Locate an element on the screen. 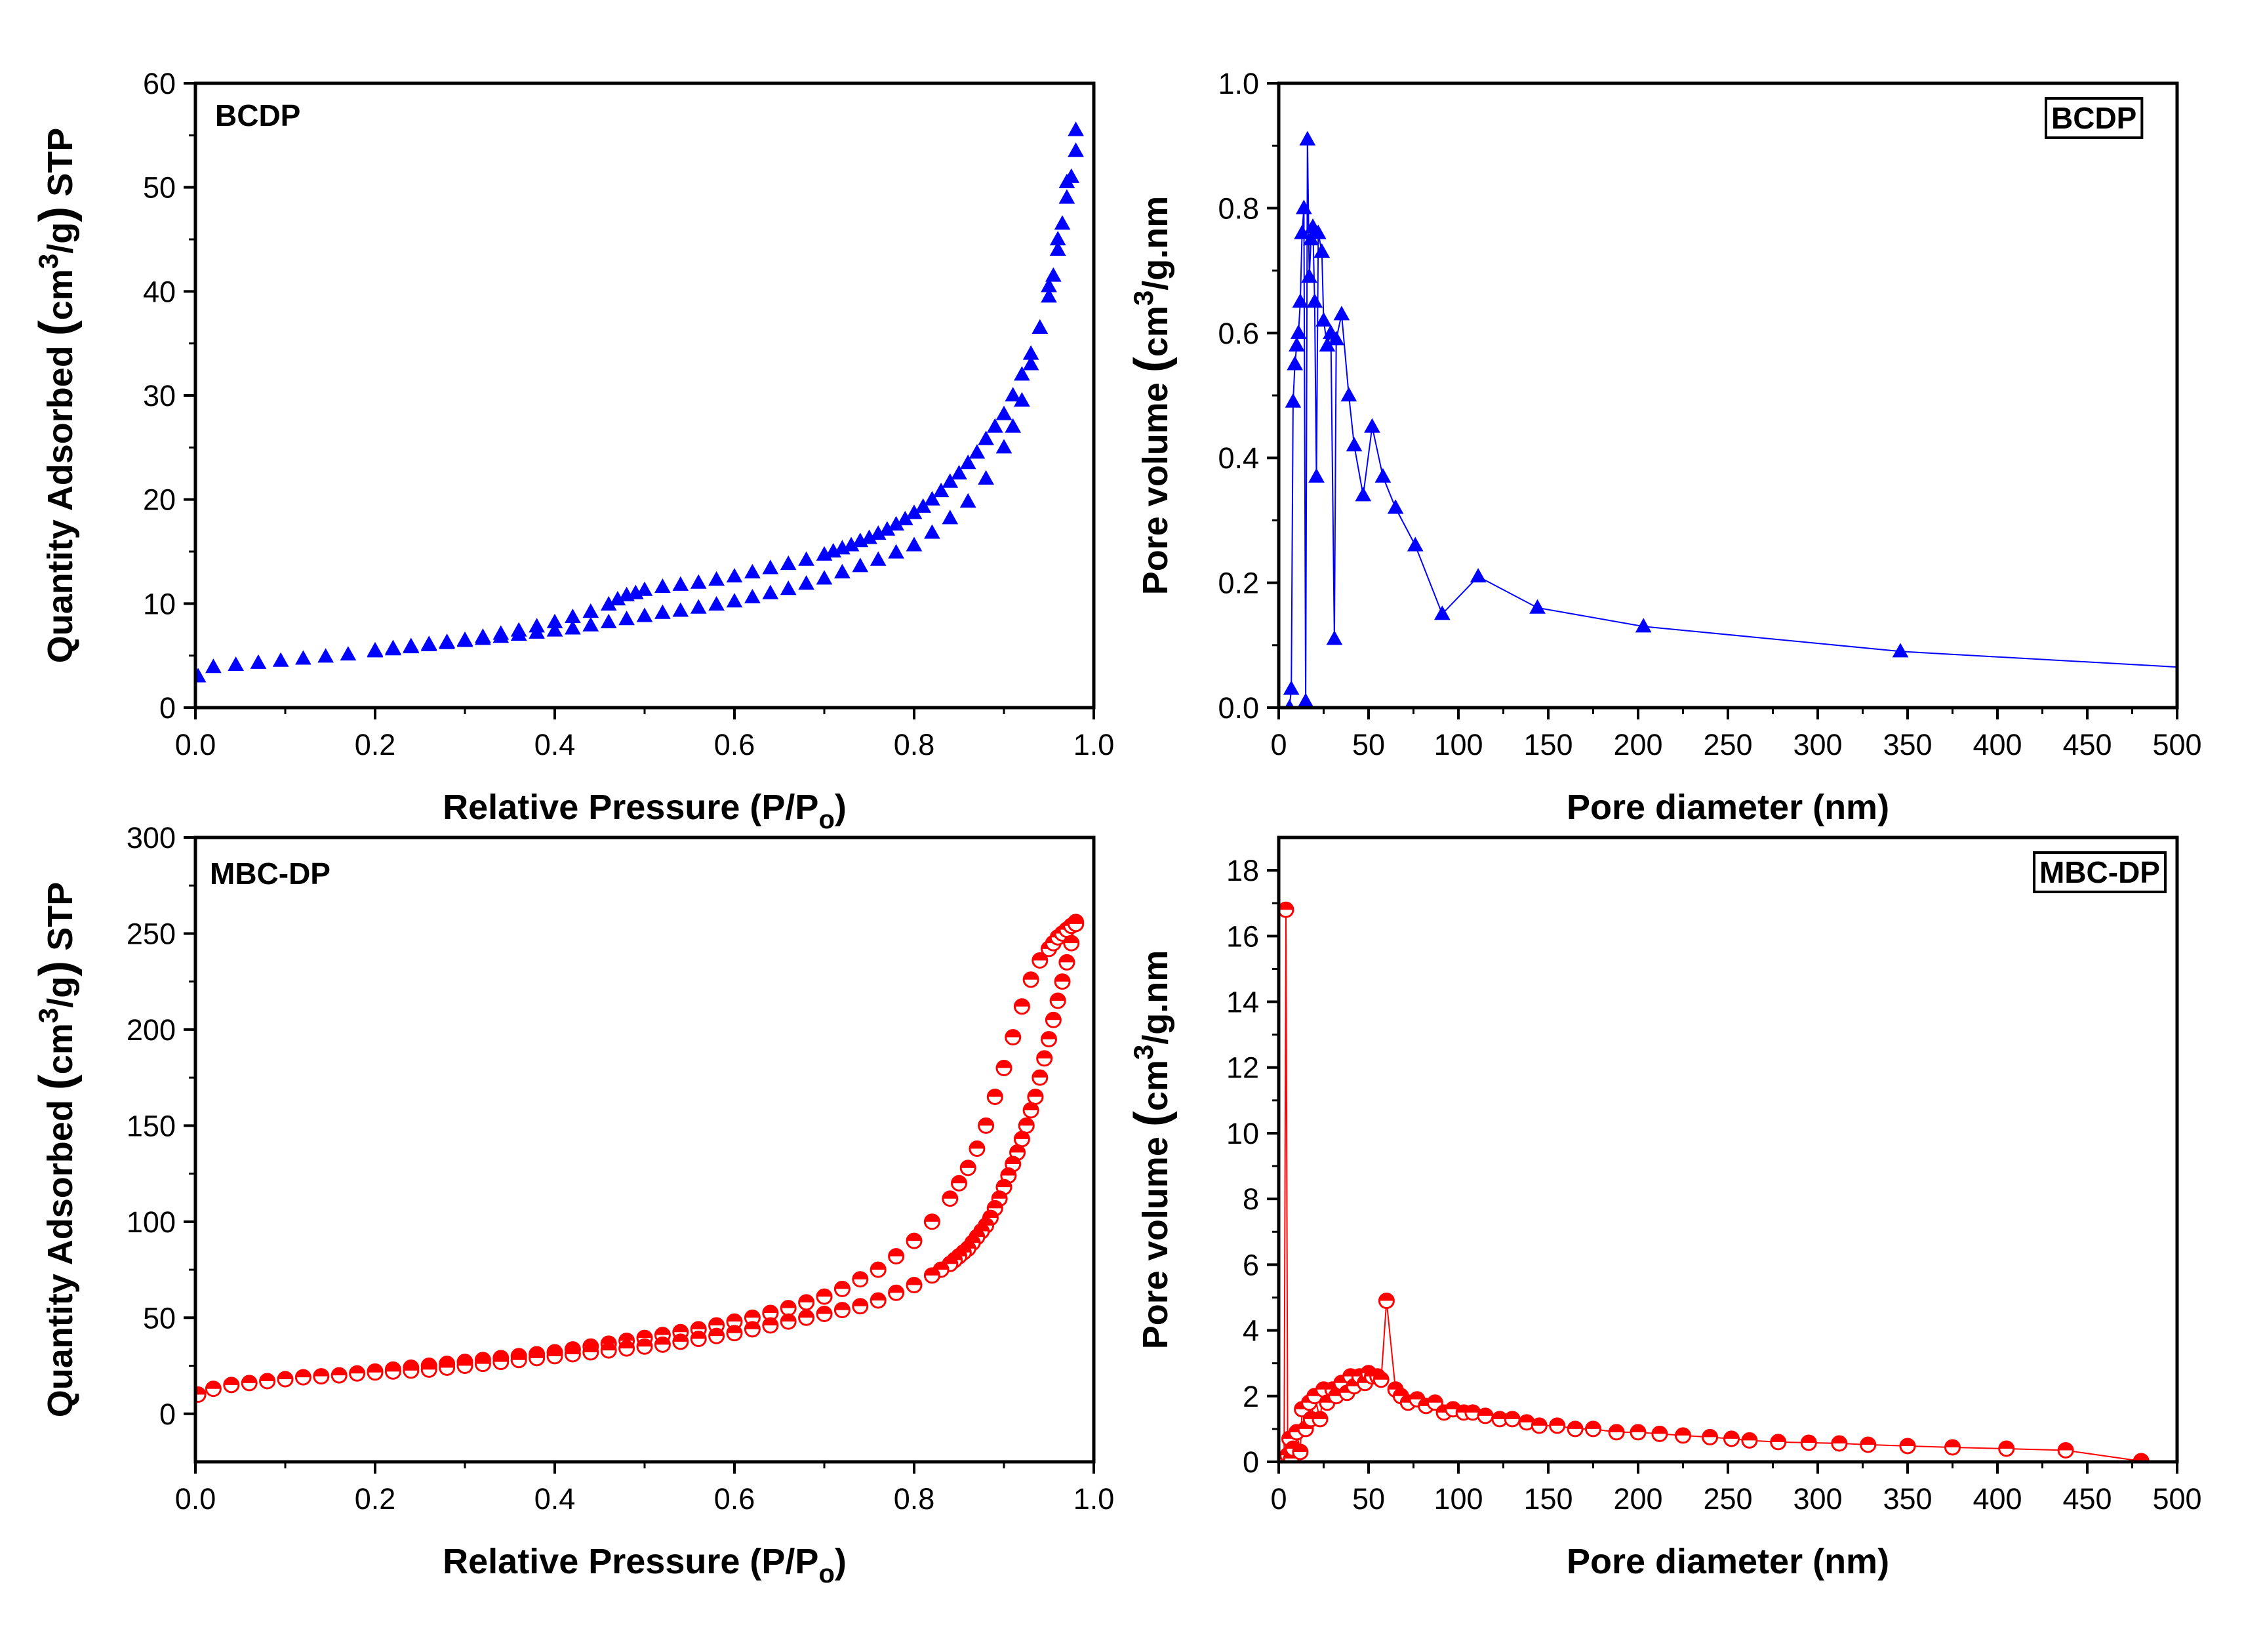 This screenshot has height=1652, width=2244. x-tick-label: 450 is located at coordinates (2087, 1499).